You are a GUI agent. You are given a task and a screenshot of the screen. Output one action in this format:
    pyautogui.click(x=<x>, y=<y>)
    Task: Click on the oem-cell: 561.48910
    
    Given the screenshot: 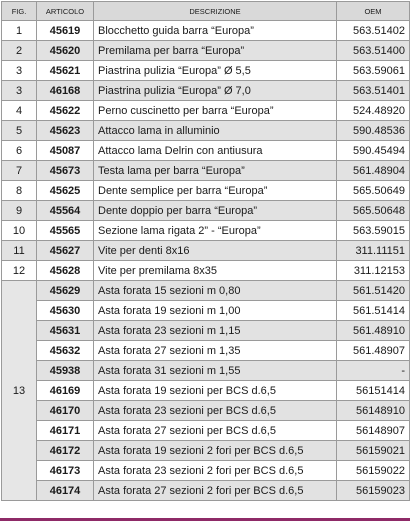 What is the action you would take?
    pyautogui.click(x=373, y=330)
    